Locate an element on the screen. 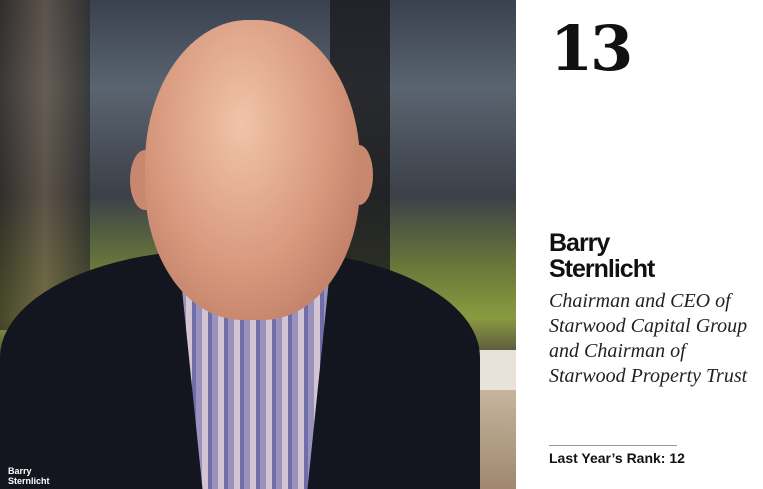  last-year-rank: Last Year’s Rank: 12 is located at coordinates (617, 458).